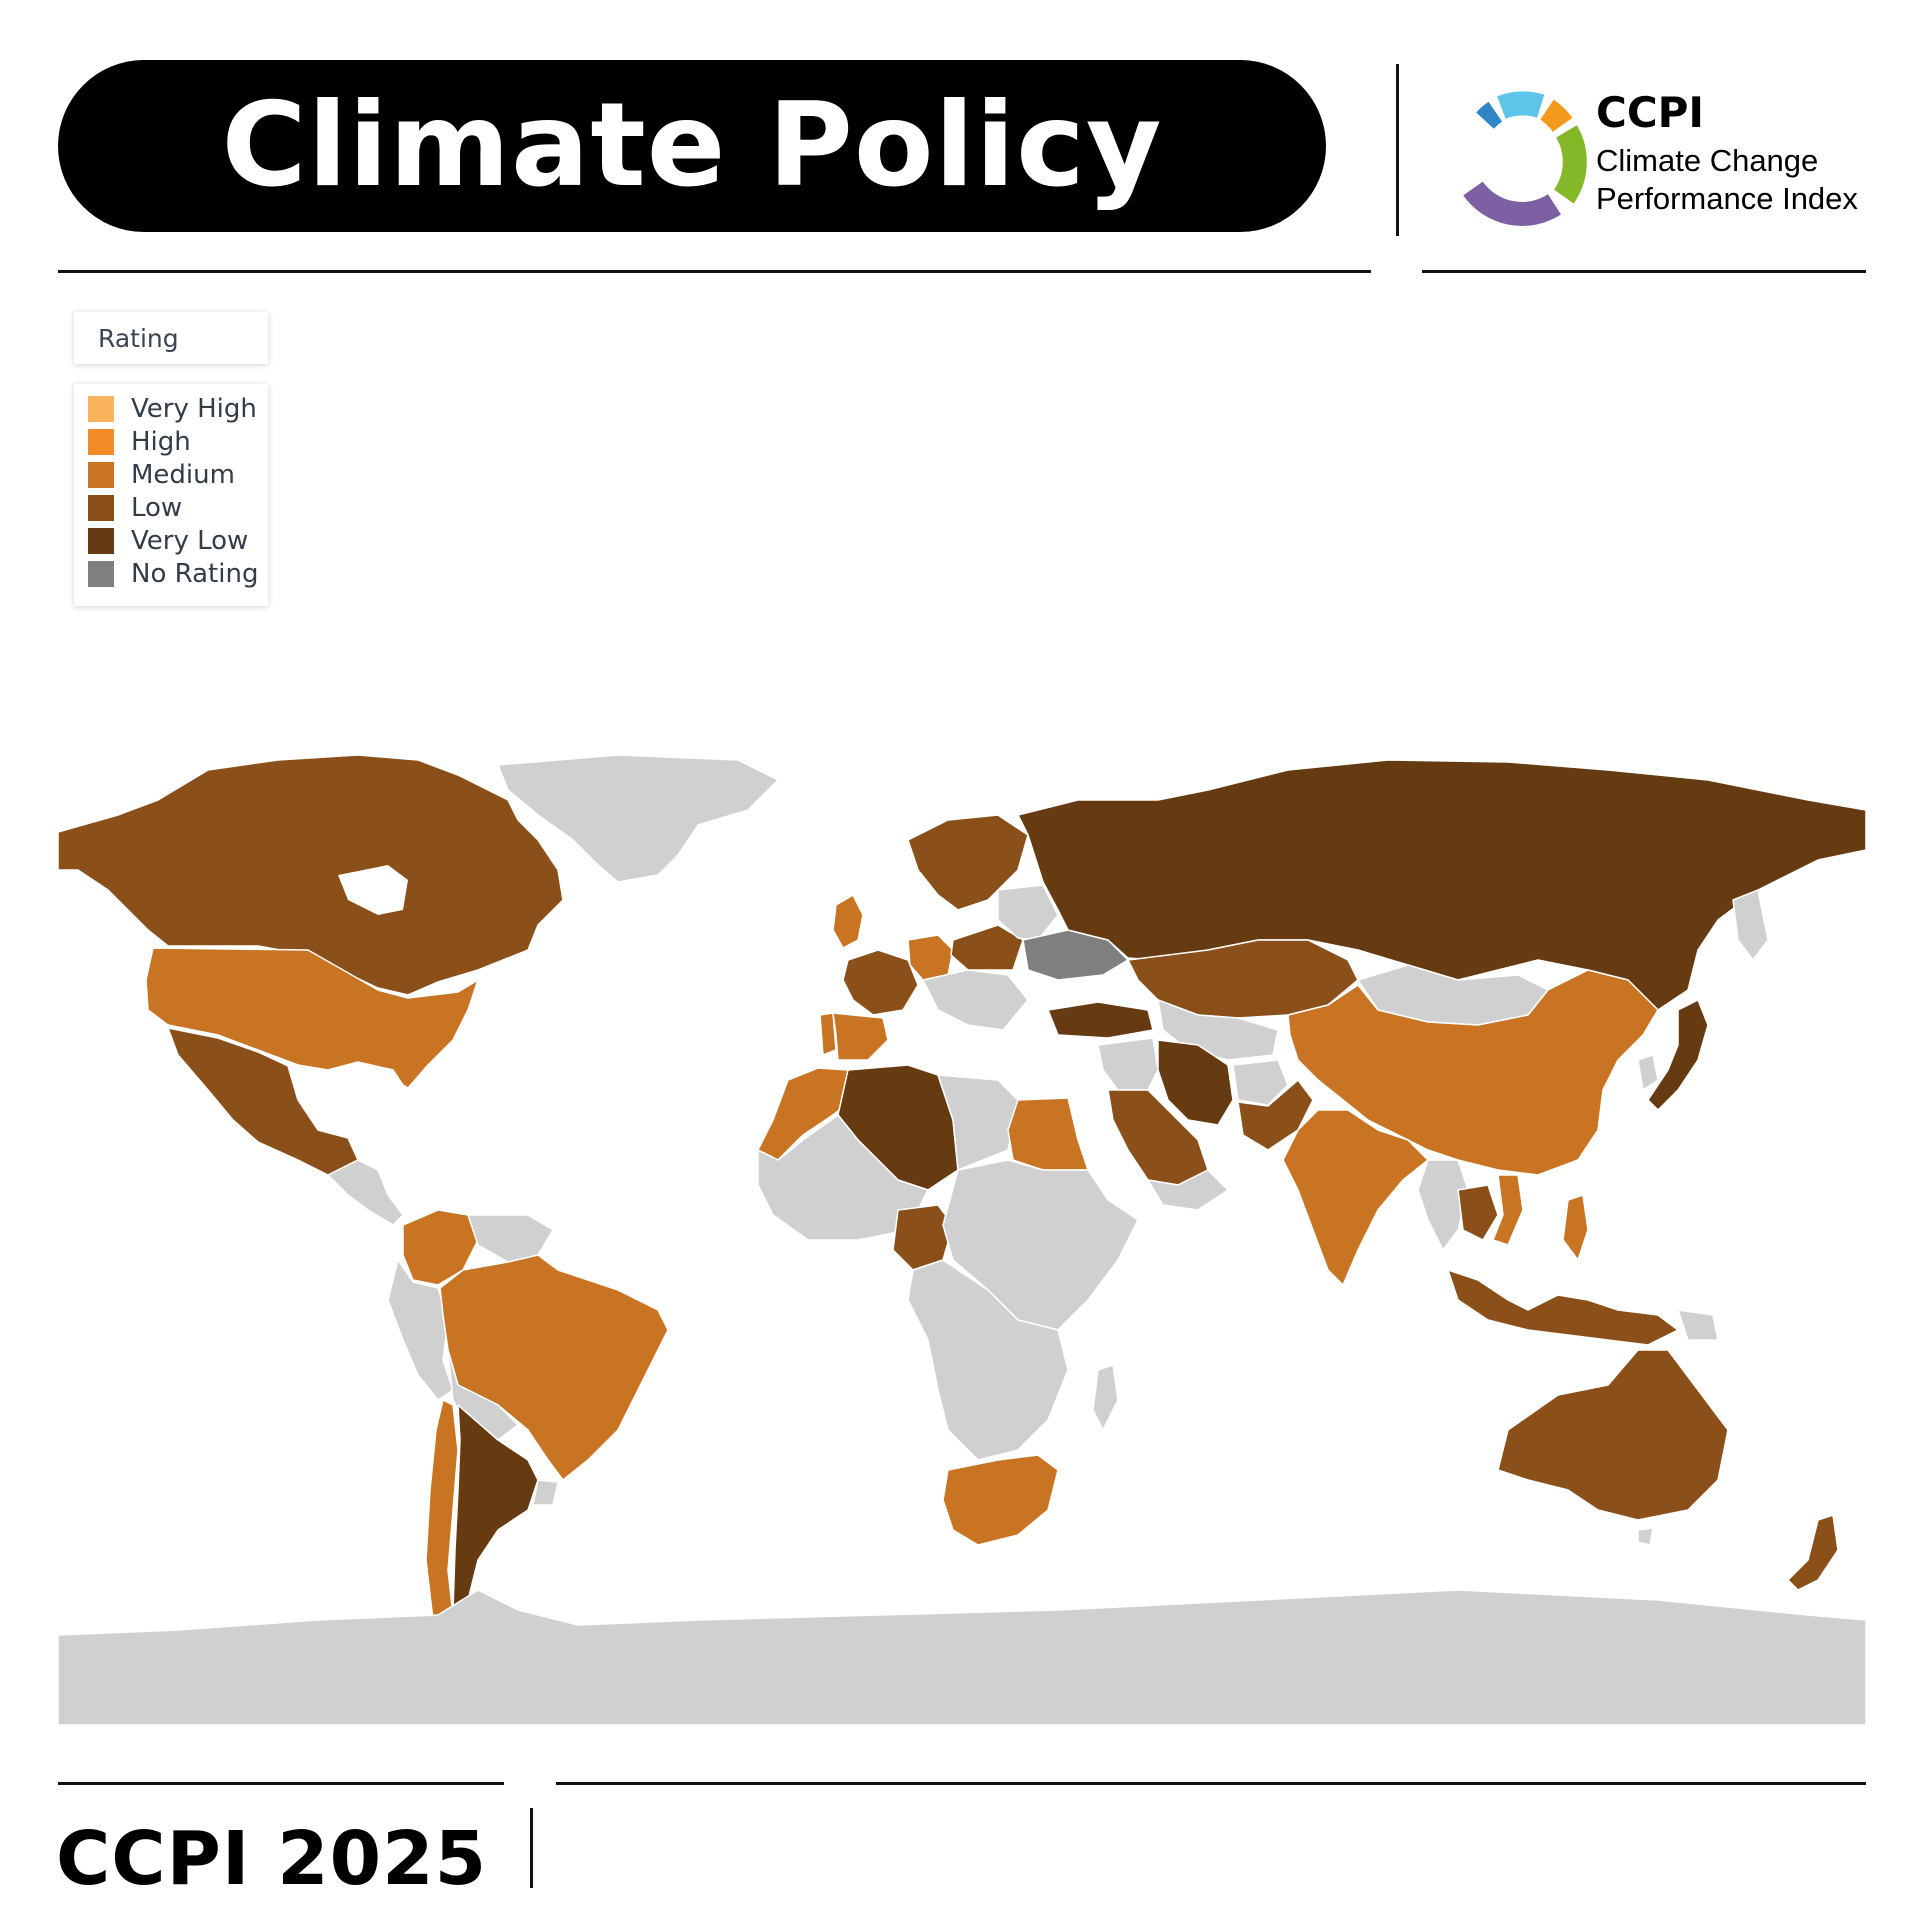 This screenshot has height=1920, width=1920. I want to click on region-south-africa, so click(1000, 1500).